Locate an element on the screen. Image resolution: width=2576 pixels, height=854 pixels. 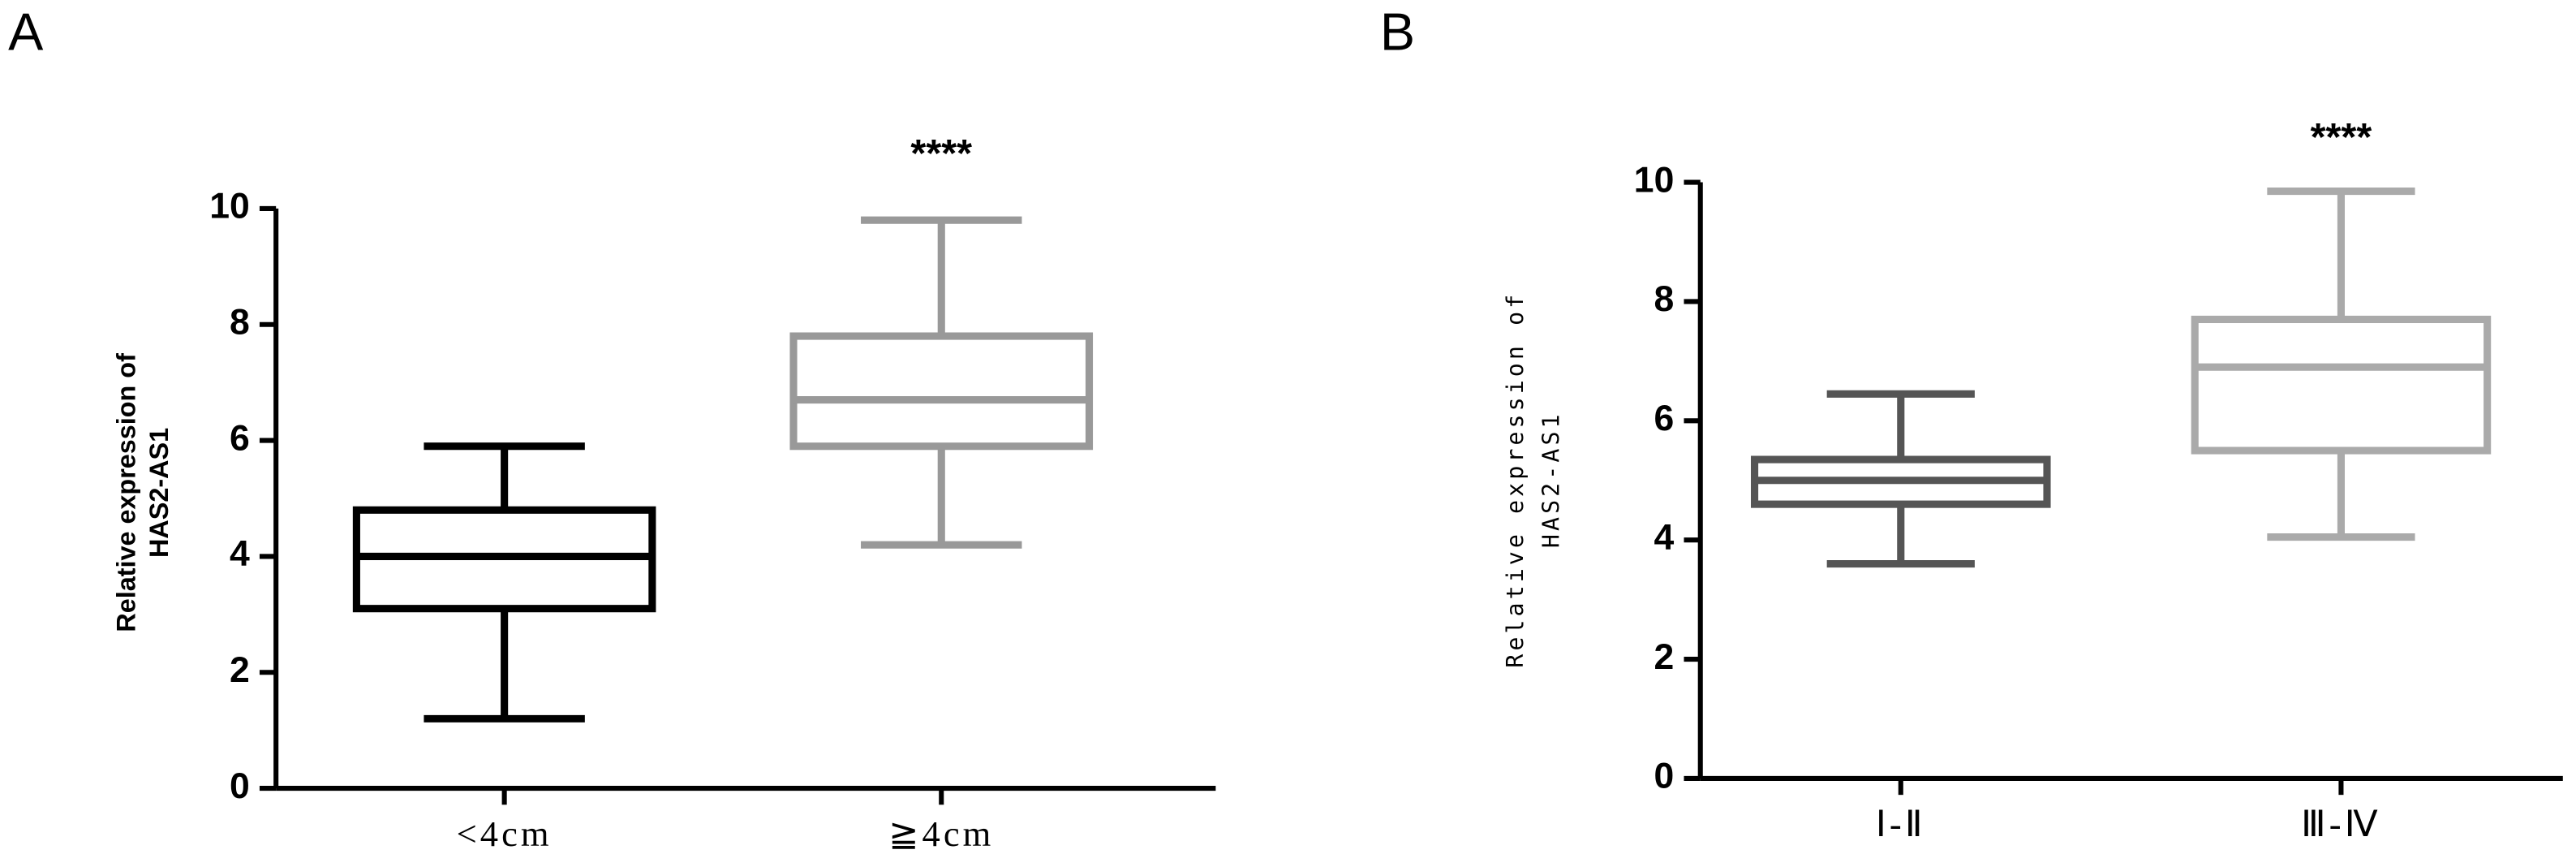
x-tick-label: <4cm is located at coordinates (505, 834).